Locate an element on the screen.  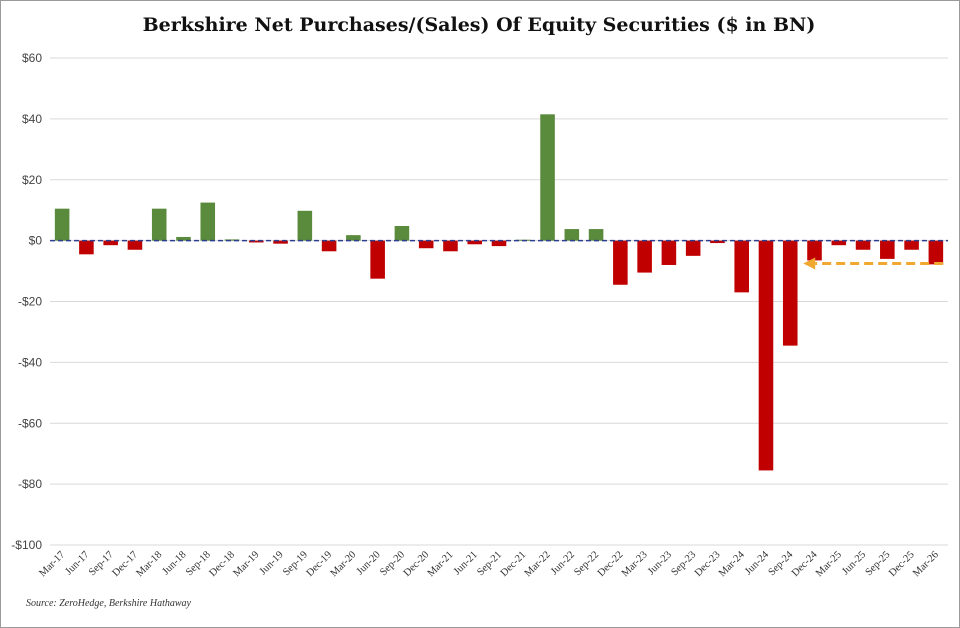
x-tick-label: Sep-20 is located at coordinates (392, 563).